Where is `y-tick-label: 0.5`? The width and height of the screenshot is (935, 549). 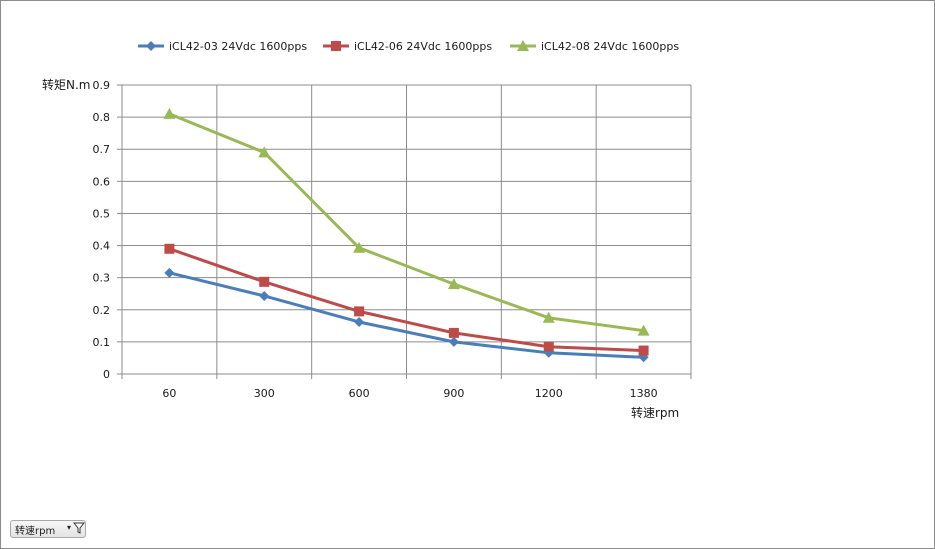 y-tick-label: 0.5 is located at coordinates (102, 213).